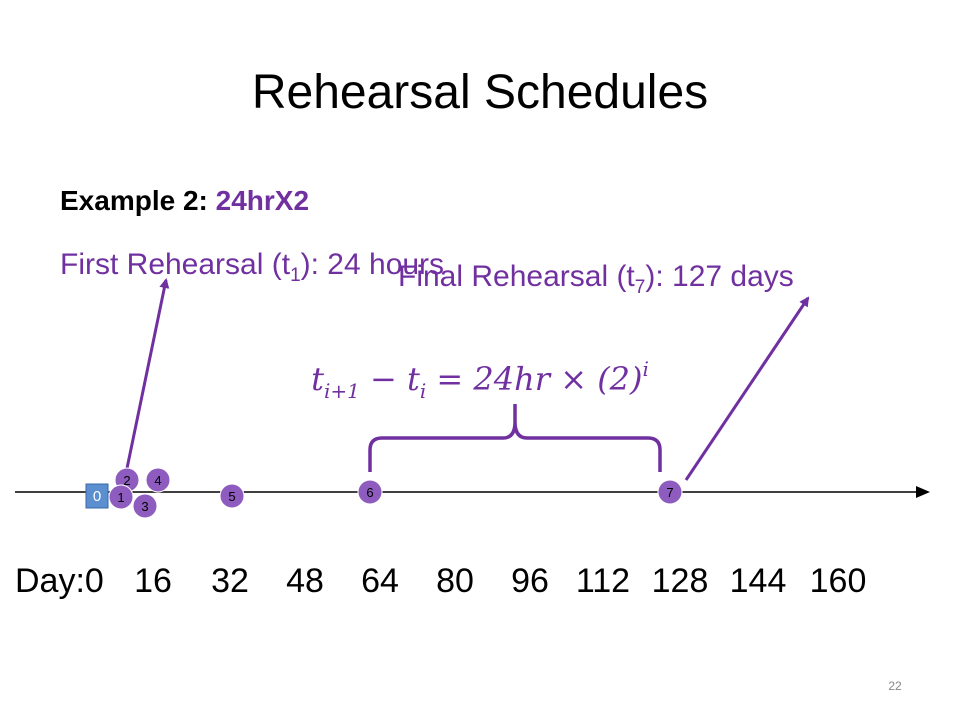  I want to click on marker-label: 0, so click(97, 496).